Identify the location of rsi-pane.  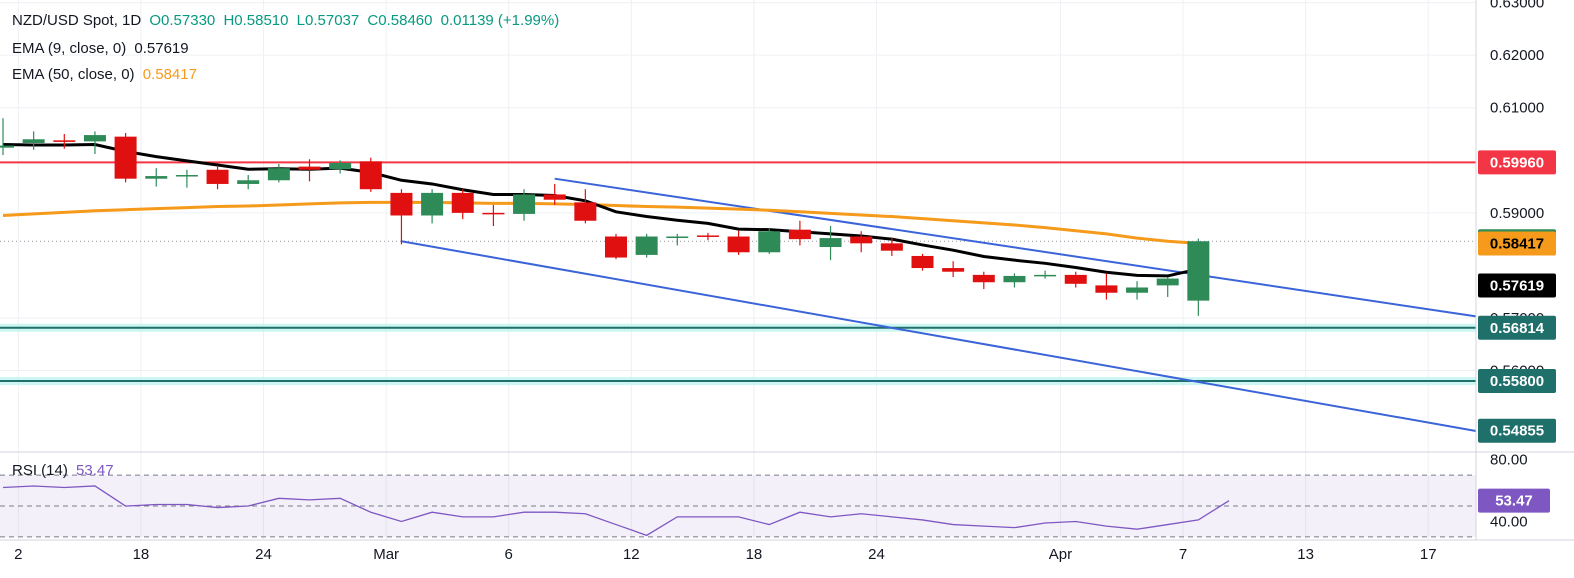
(738, 506).